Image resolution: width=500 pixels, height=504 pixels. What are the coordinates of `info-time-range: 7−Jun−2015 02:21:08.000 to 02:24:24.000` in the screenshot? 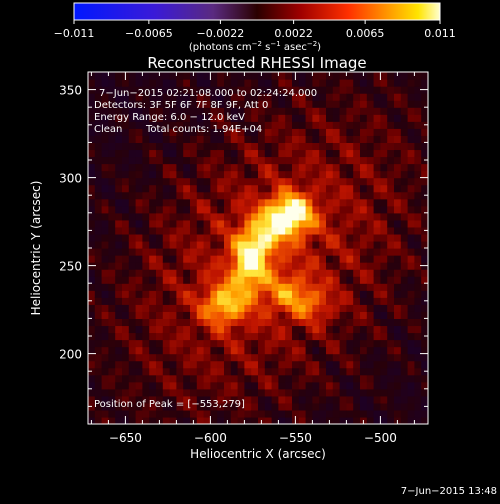 It's located at (208, 93).